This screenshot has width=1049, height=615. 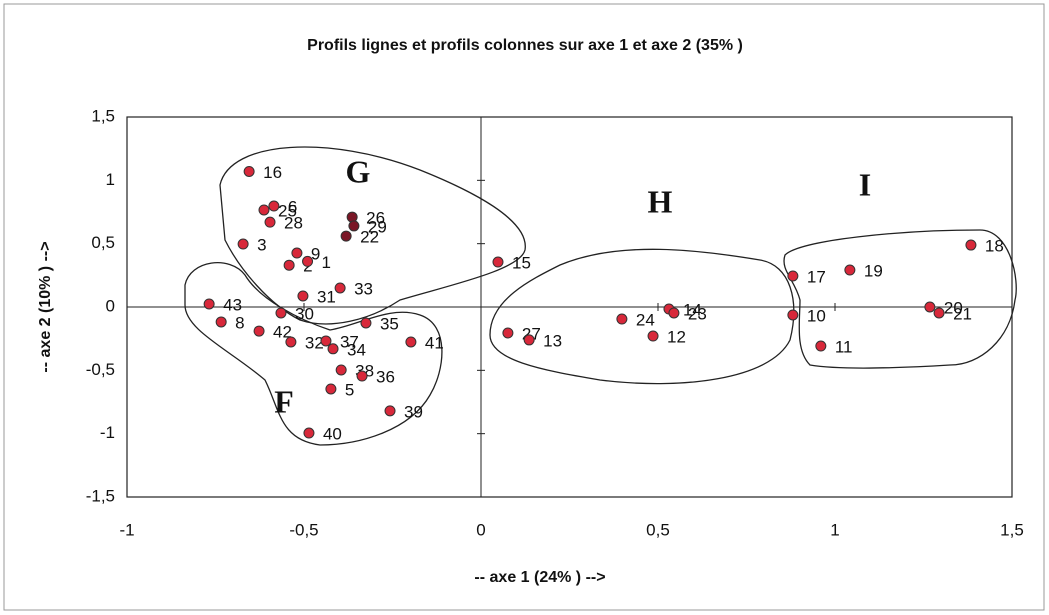 What do you see at coordinates (552, 340) in the screenshot?
I see `point-label: 13` at bounding box center [552, 340].